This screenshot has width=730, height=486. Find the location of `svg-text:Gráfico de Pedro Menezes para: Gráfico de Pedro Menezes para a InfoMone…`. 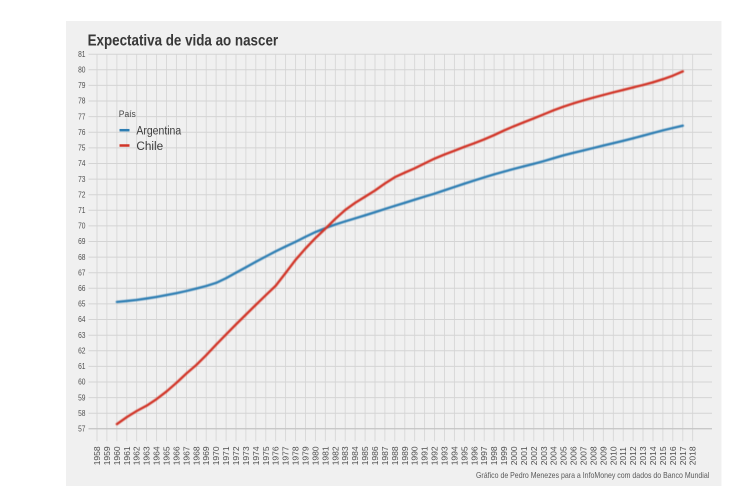

svg-text:Gráfico de Pedro Menezes para: Gráfico de Pedro Menezes para a InfoMone… is located at coordinates (592, 475).